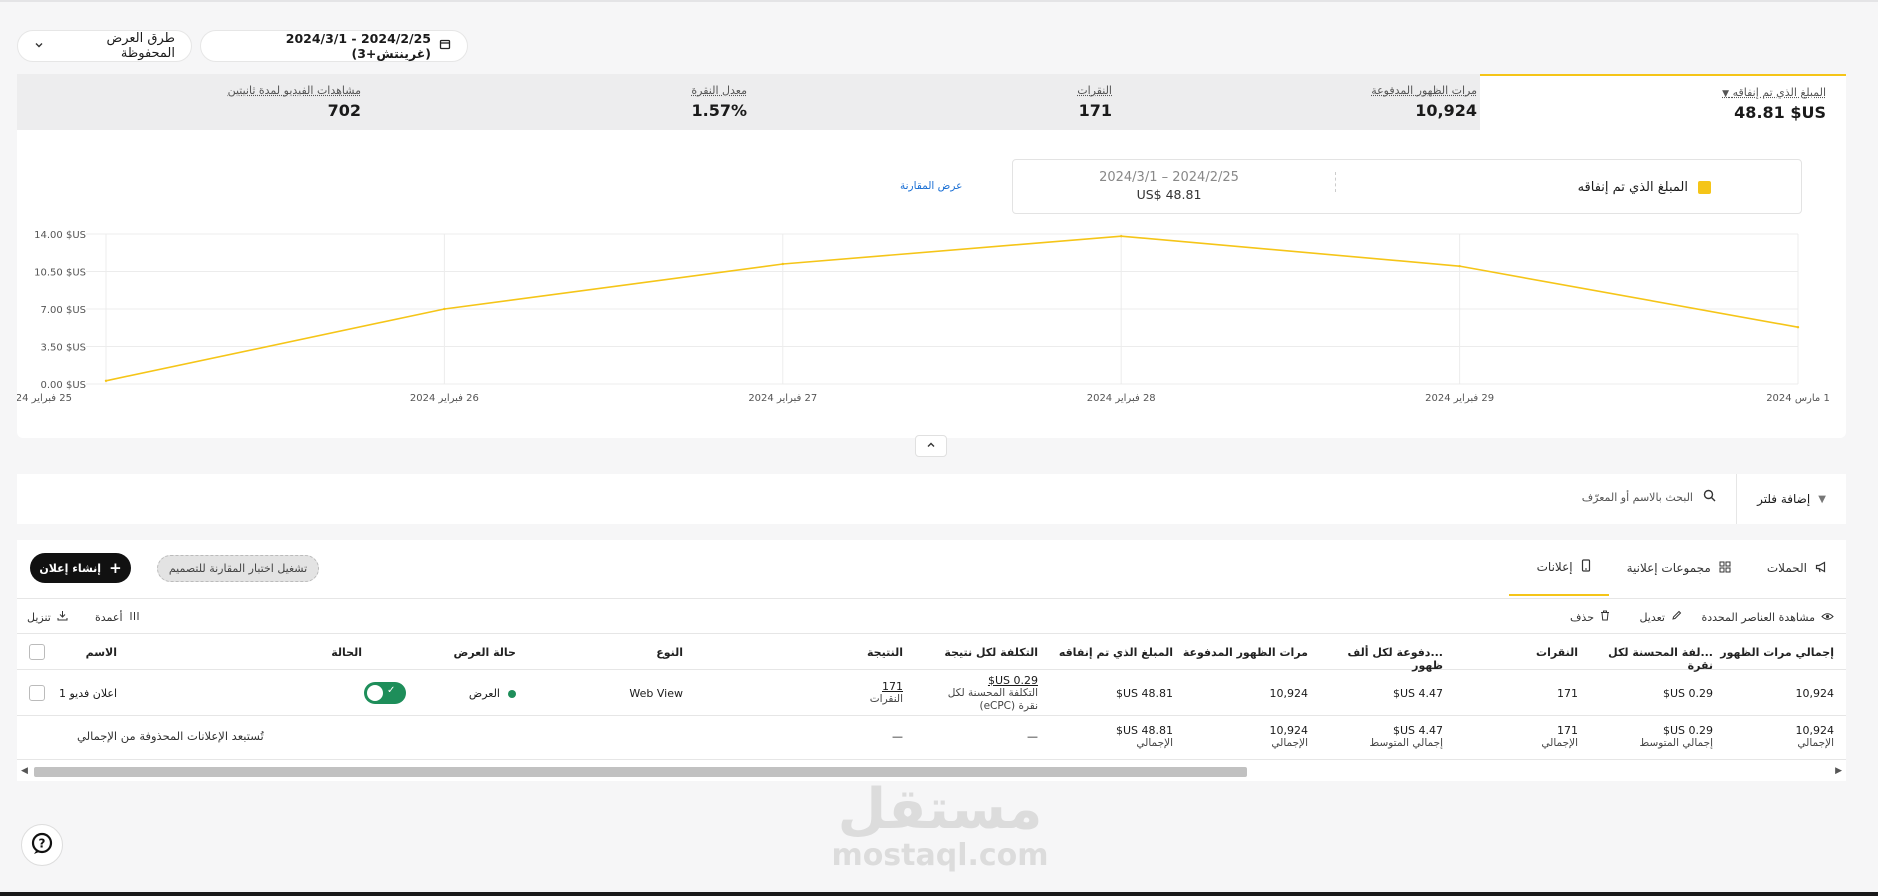 Image resolution: width=1878 pixels, height=896 pixels. What do you see at coordinates (80, 568) in the screenshot?
I see `create-ad-button: + إنشاء إعلان` at bounding box center [80, 568].